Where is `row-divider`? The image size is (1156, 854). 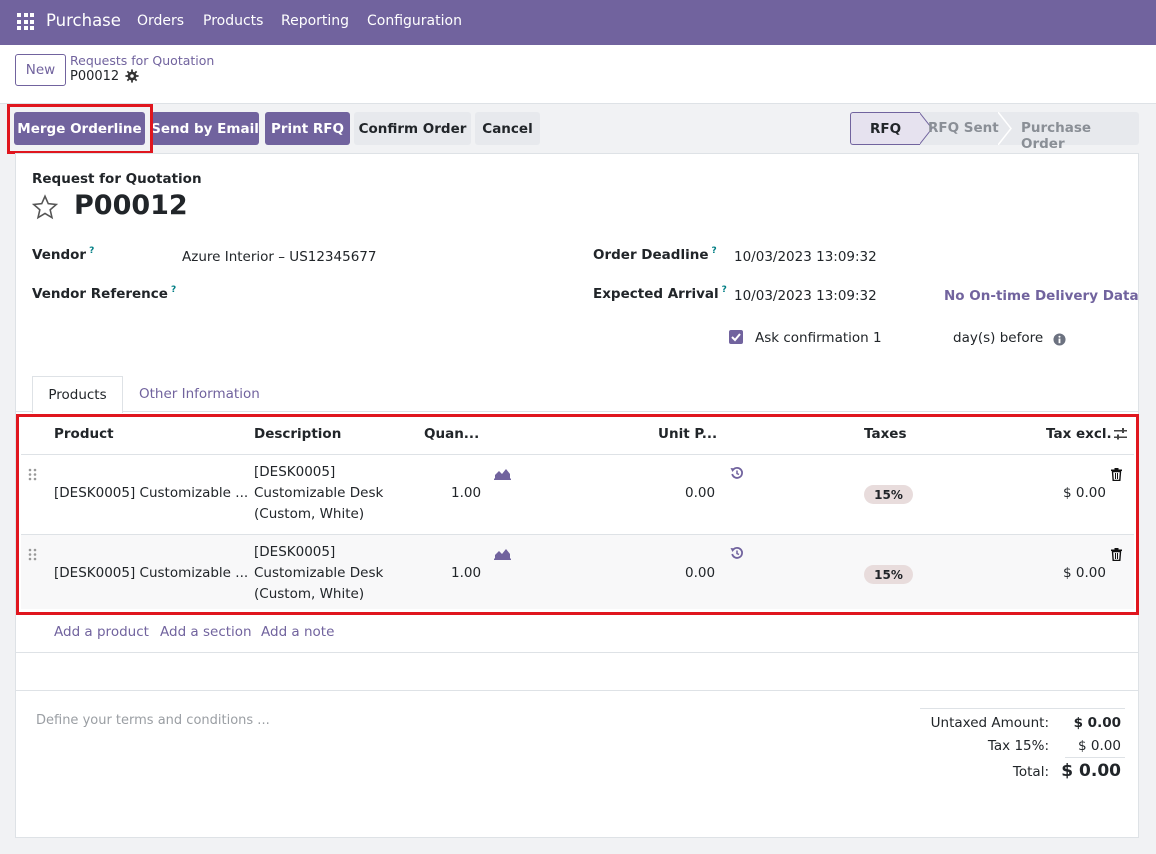
row-divider is located at coordinates (577, 534).